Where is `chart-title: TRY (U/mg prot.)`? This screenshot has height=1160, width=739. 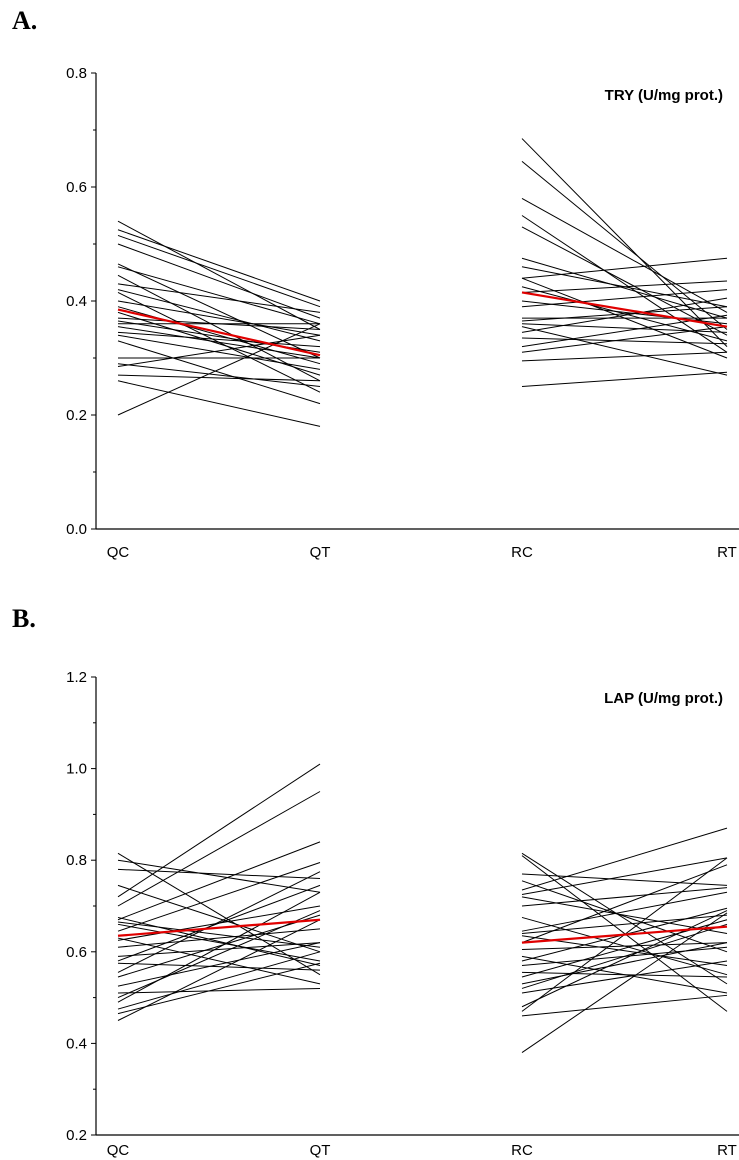 chart-title: TRY (U/mg prot.) is located at coordinates (664, 95).